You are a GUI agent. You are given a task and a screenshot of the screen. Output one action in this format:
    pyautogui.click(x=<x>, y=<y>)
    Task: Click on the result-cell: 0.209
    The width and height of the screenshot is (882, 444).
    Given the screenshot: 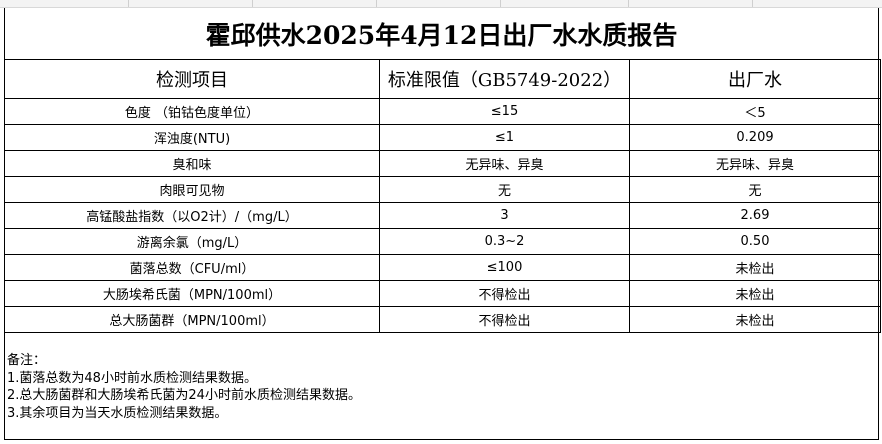 What is the action you would take?
    pyautogui.click(x=755, y=137)
    